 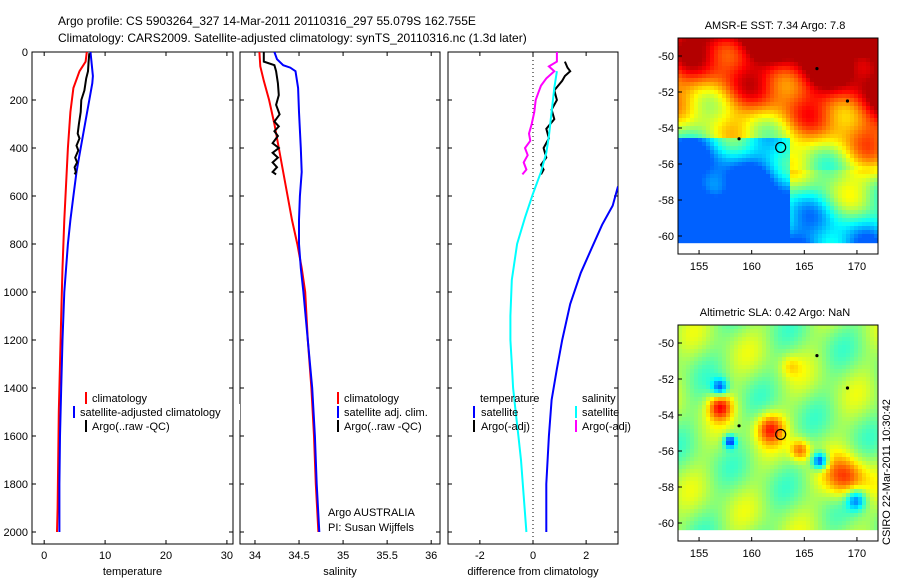 I want to click on legend-label-sal-argo: Argo(-adj), so click(x=606, y=427).